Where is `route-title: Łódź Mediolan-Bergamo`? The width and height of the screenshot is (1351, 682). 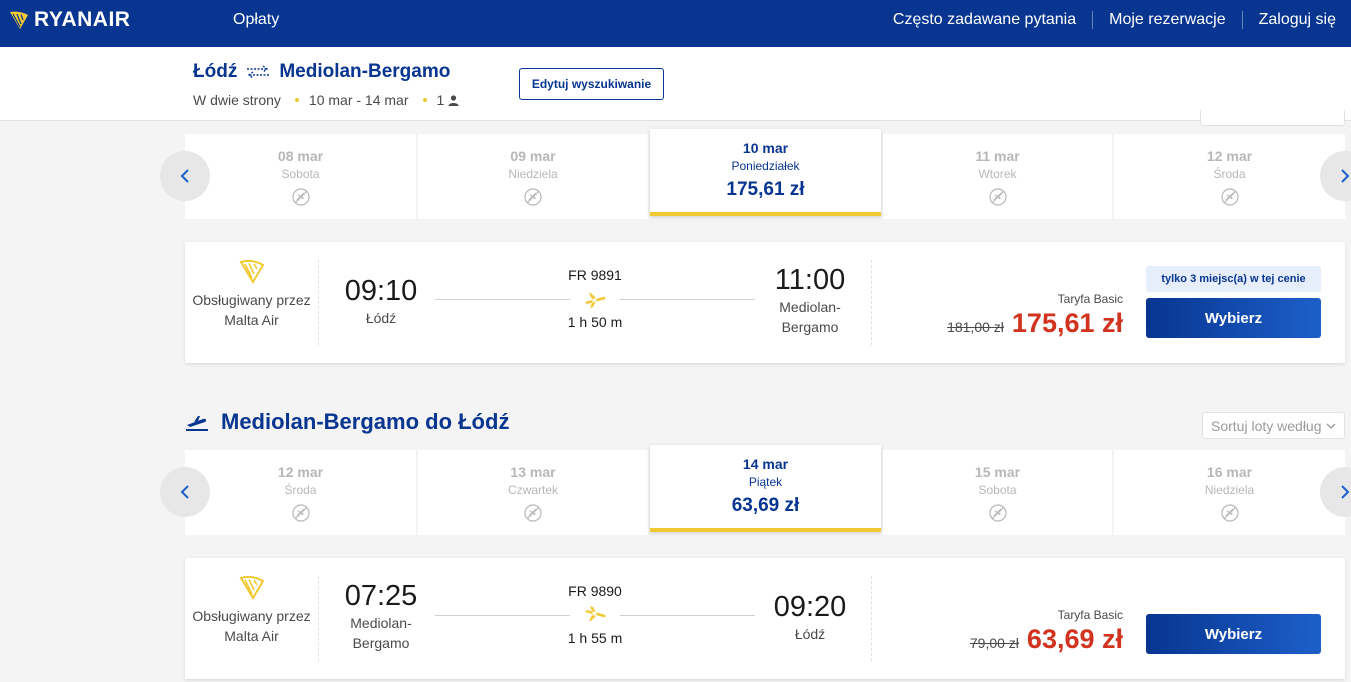
route-title: Łódź Mediolan-Bergamo is located at coordinates (321, 72).